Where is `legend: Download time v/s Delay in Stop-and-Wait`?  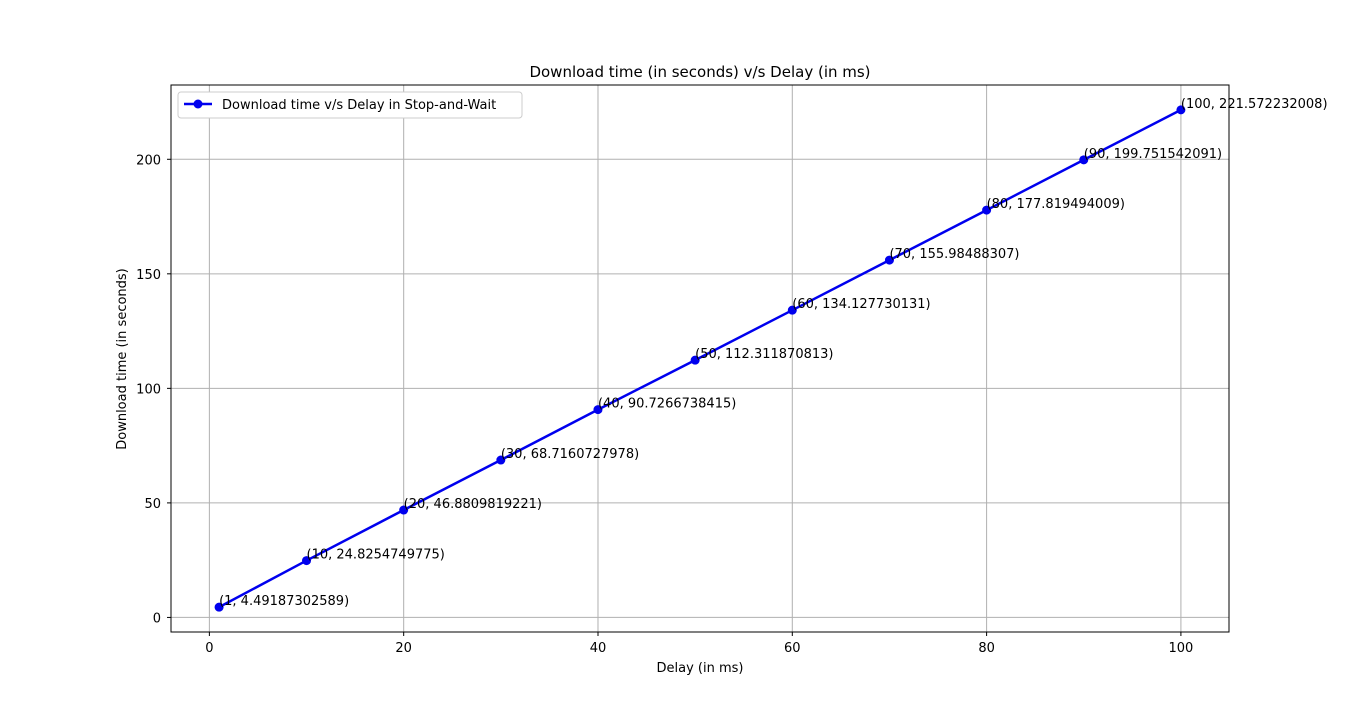 legend: Download time v/s Delay in Stop-and-Wait is located at coordinates (350, 105).